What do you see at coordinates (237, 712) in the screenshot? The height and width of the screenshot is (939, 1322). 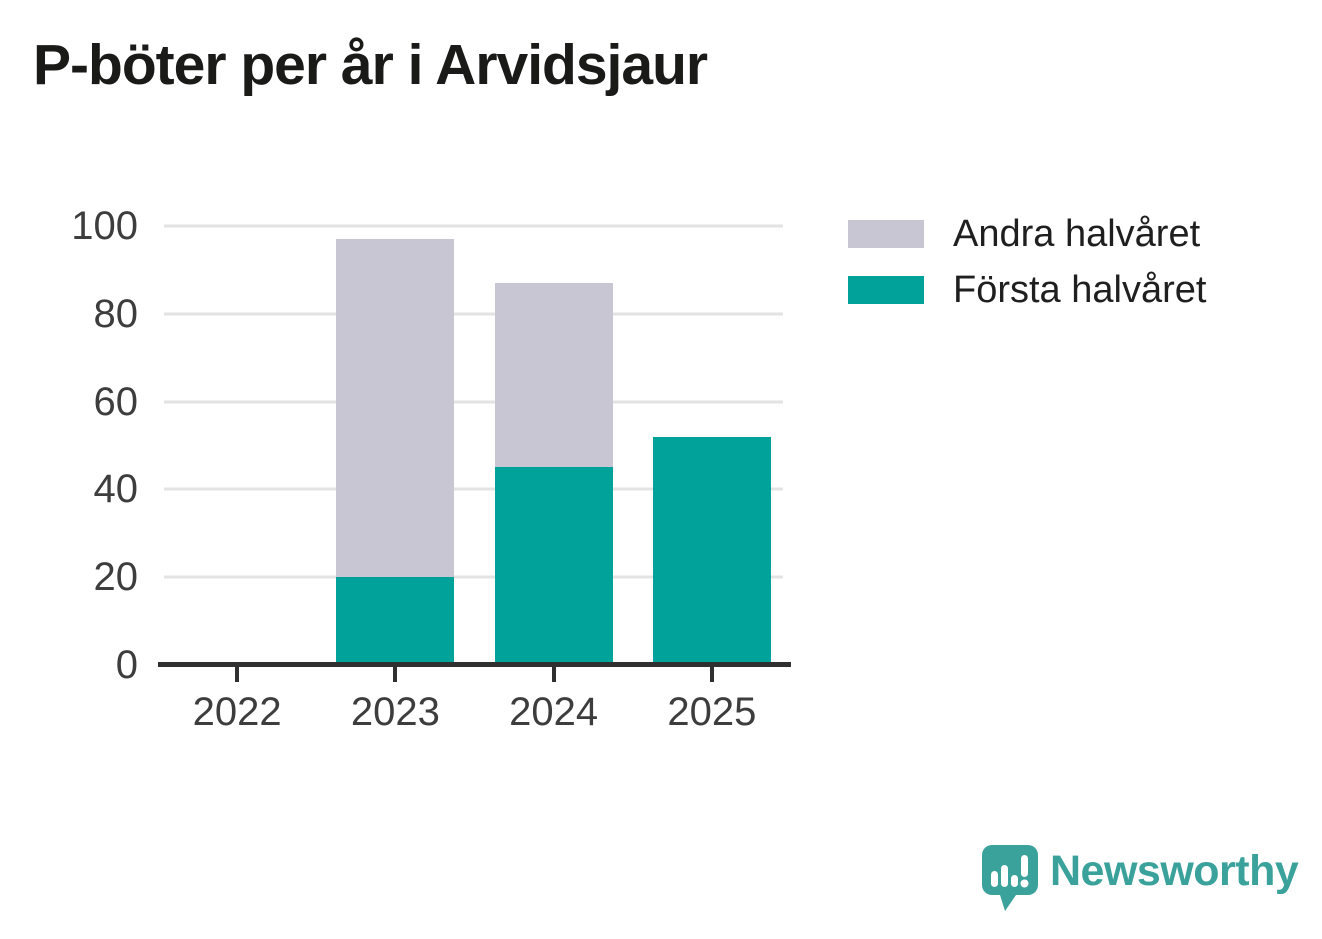 I see `x-axis-label-2022: 2022` at bounding box center [237, 712].